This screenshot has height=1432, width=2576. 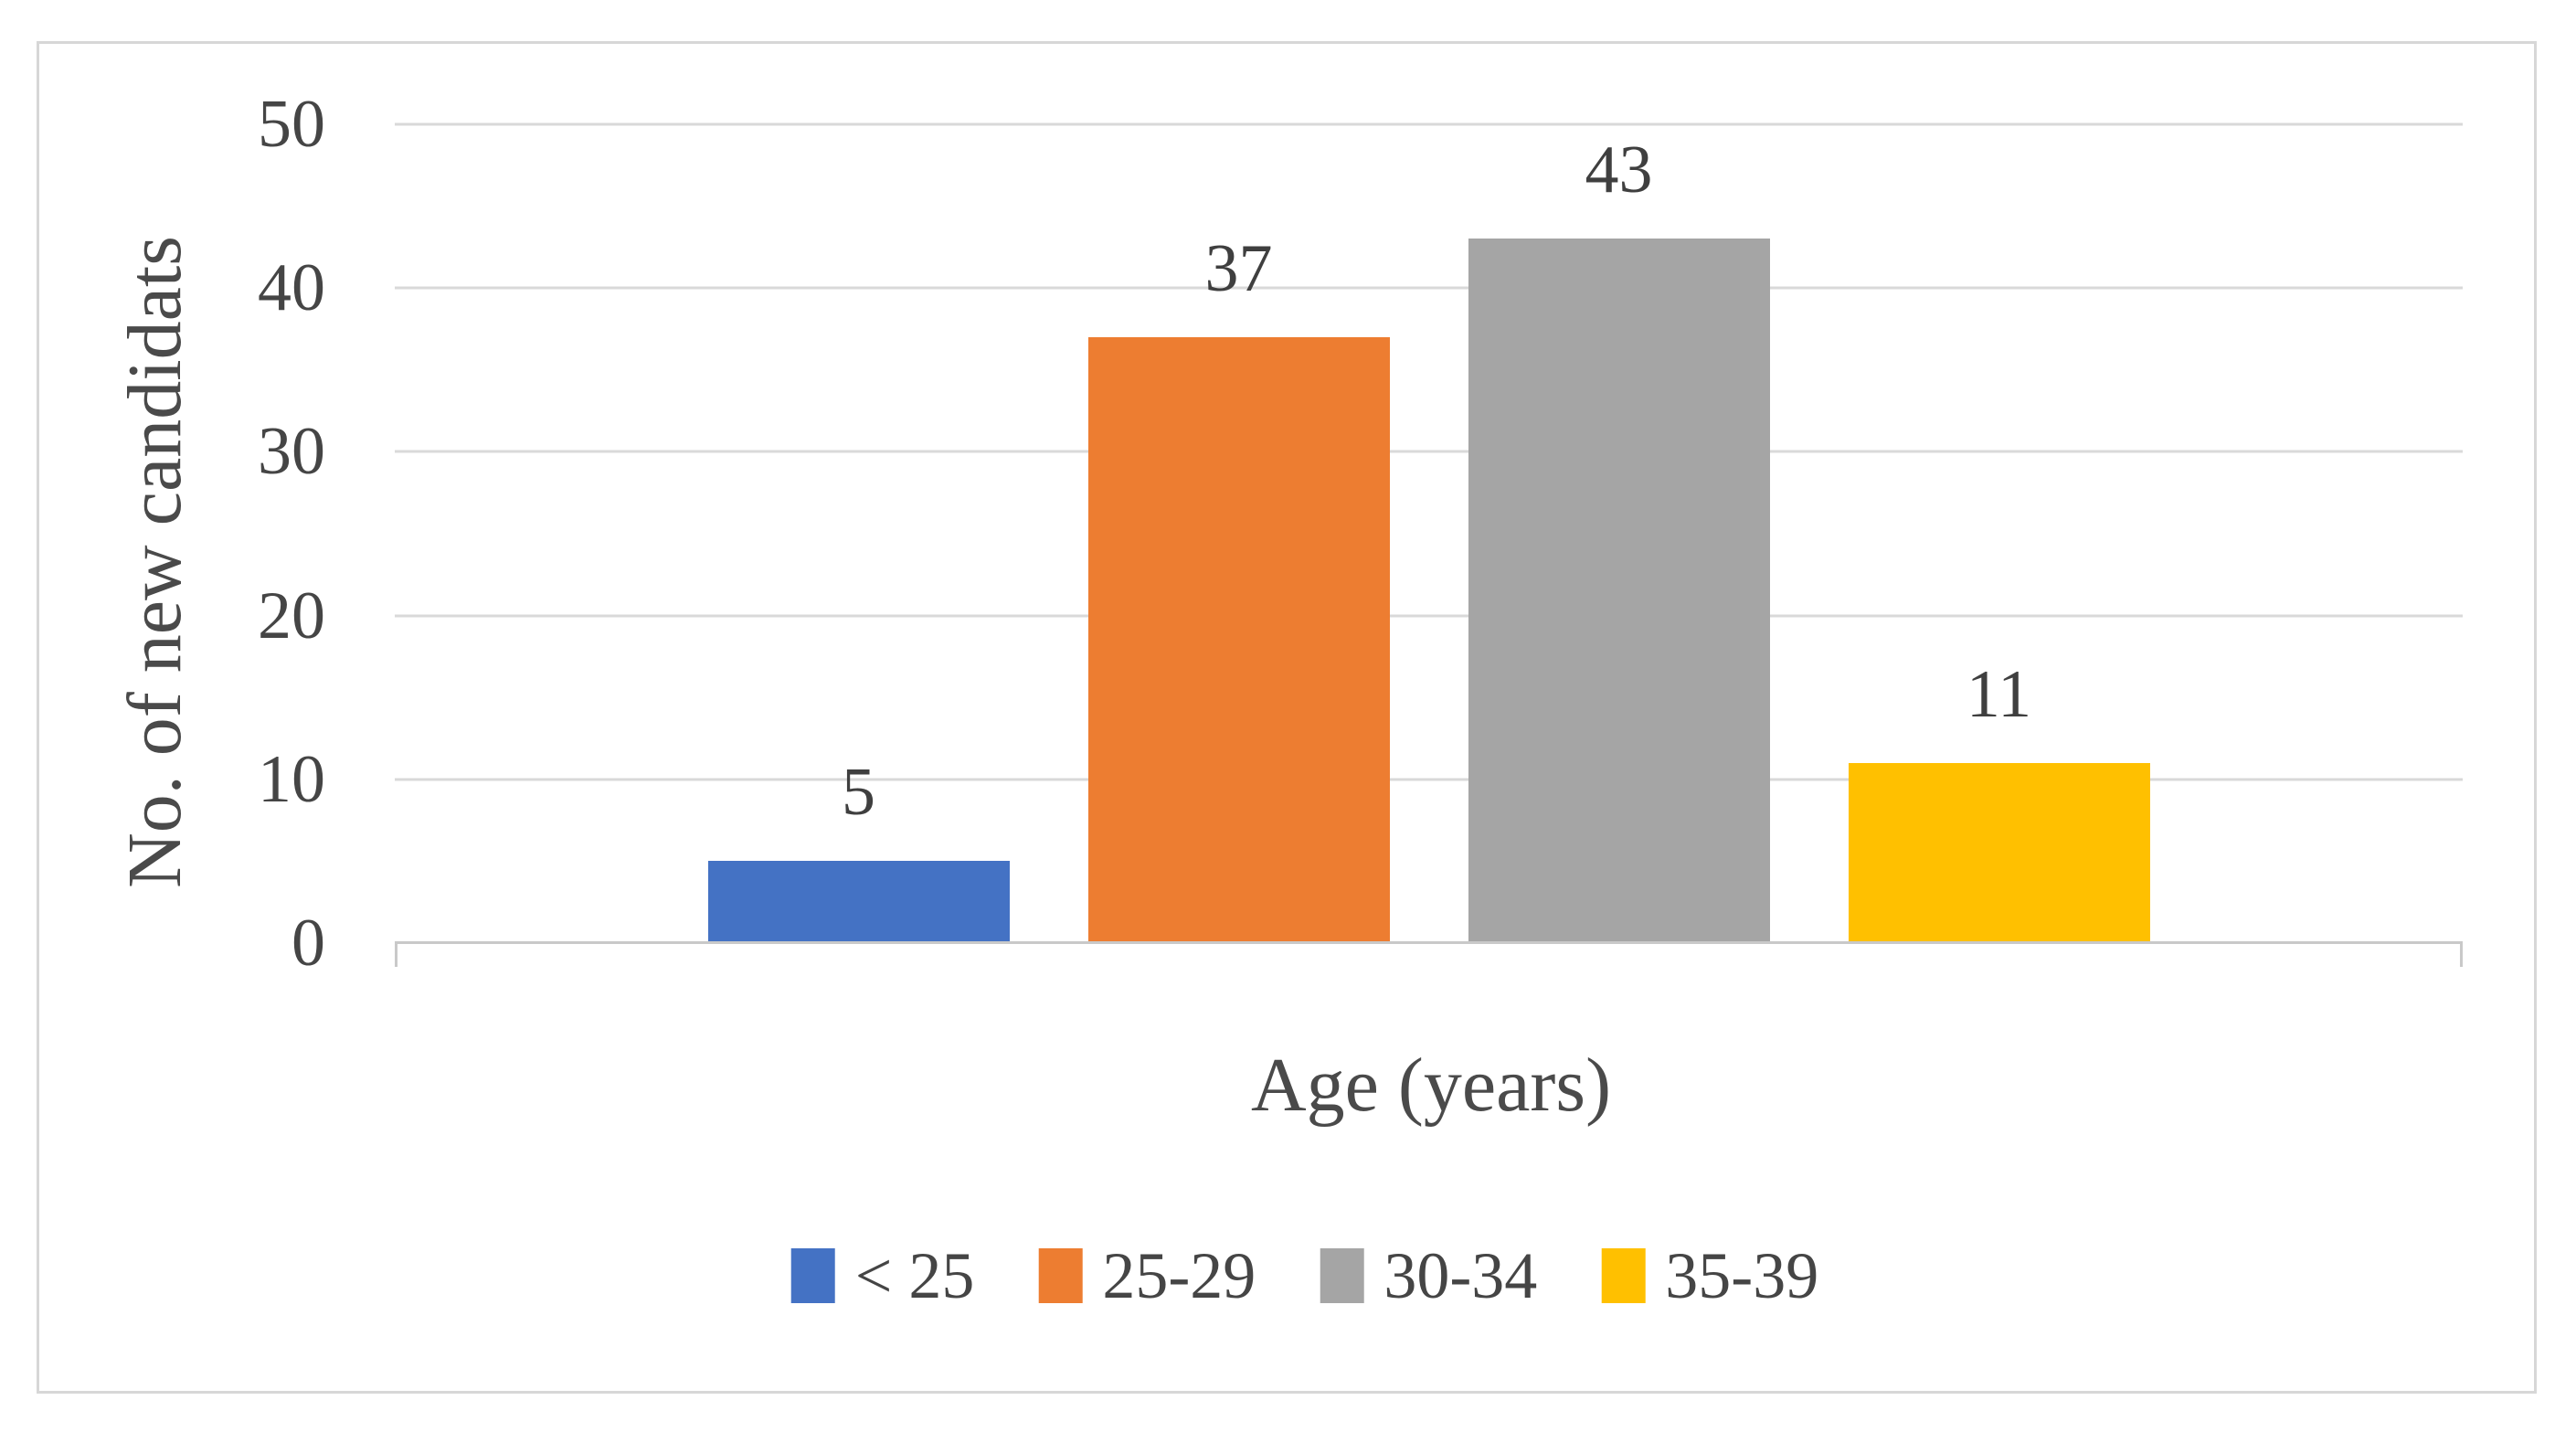 I want to click on bar-group-25-29: 37, so click(x=1238, y=589).